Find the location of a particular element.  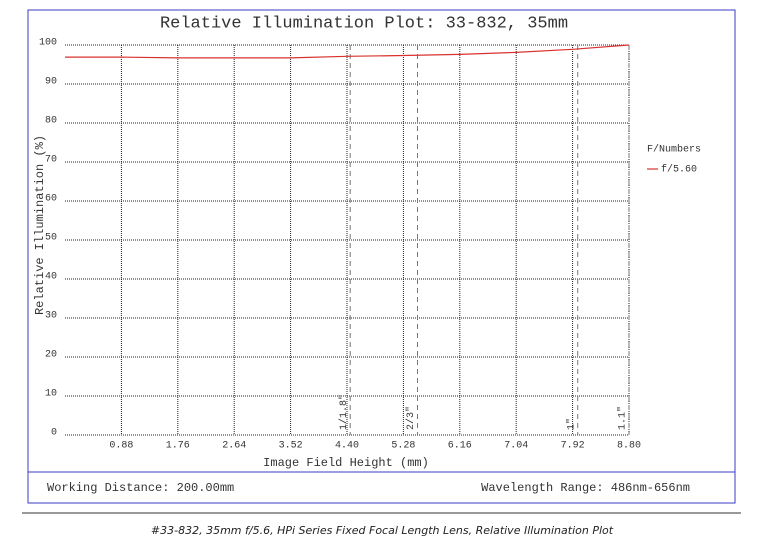

y-tick-label: 90 is located at coordinates (51, 82).